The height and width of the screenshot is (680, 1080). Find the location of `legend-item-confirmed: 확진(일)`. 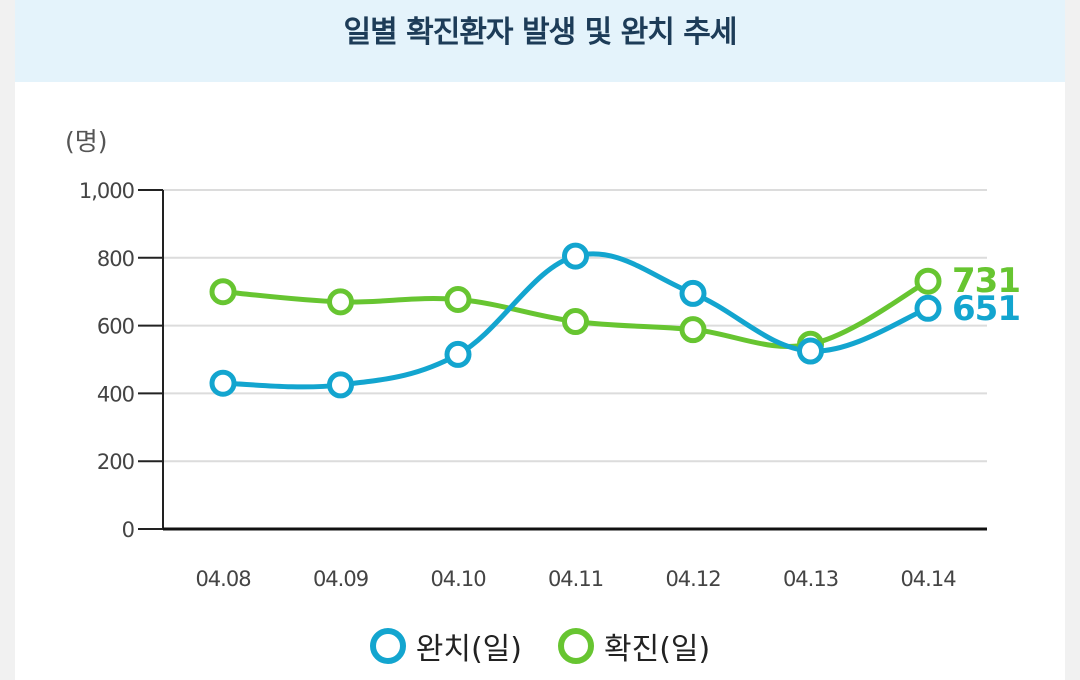

legend-item-confirmed: 확진(일) is located at coordinates (634, 646).